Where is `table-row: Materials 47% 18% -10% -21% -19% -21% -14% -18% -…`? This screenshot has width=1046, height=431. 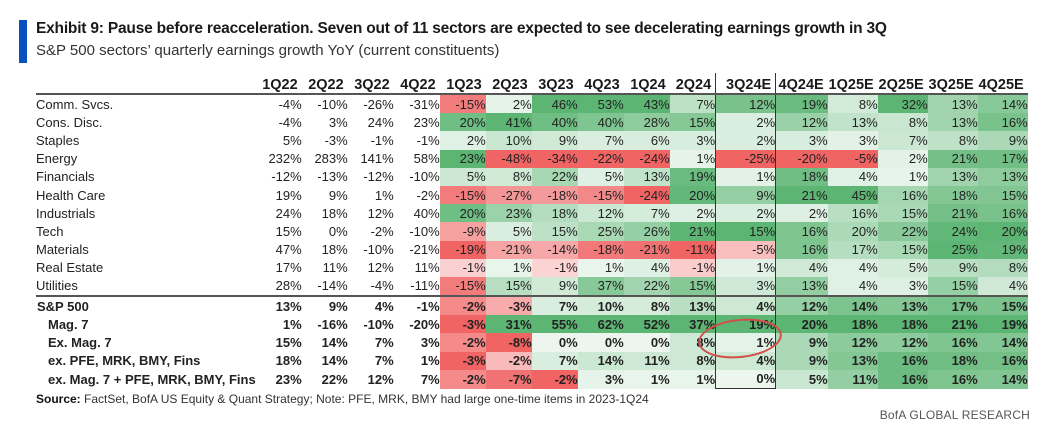
table-row: Materials 47% 18% -10% -21% -19% -21% -14% -18% -… is located at coordinates (532, 249).